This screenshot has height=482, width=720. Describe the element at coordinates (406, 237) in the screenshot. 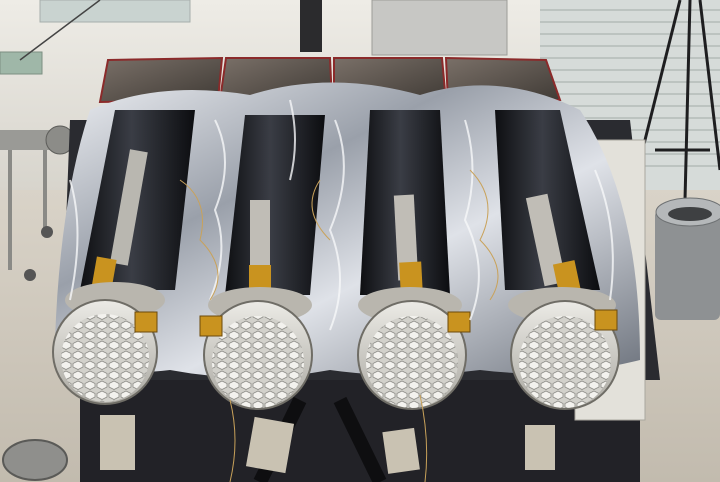

I see `telescope-3-mast` at that location.